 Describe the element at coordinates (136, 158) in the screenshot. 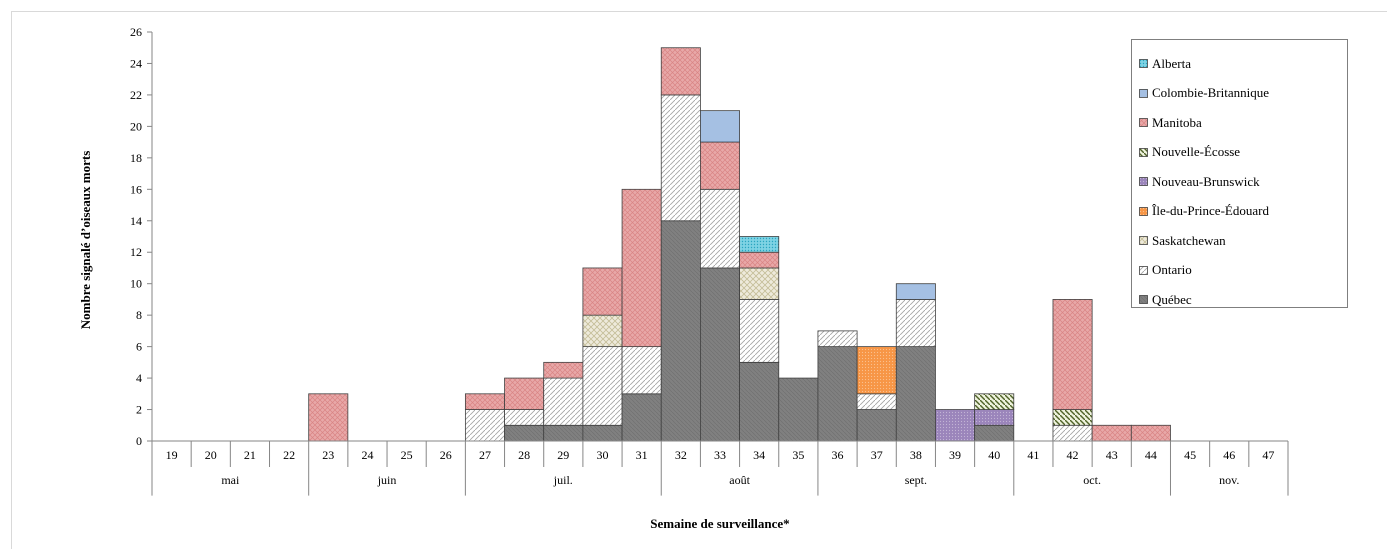

I see `y-tick-label: 18` at that location.